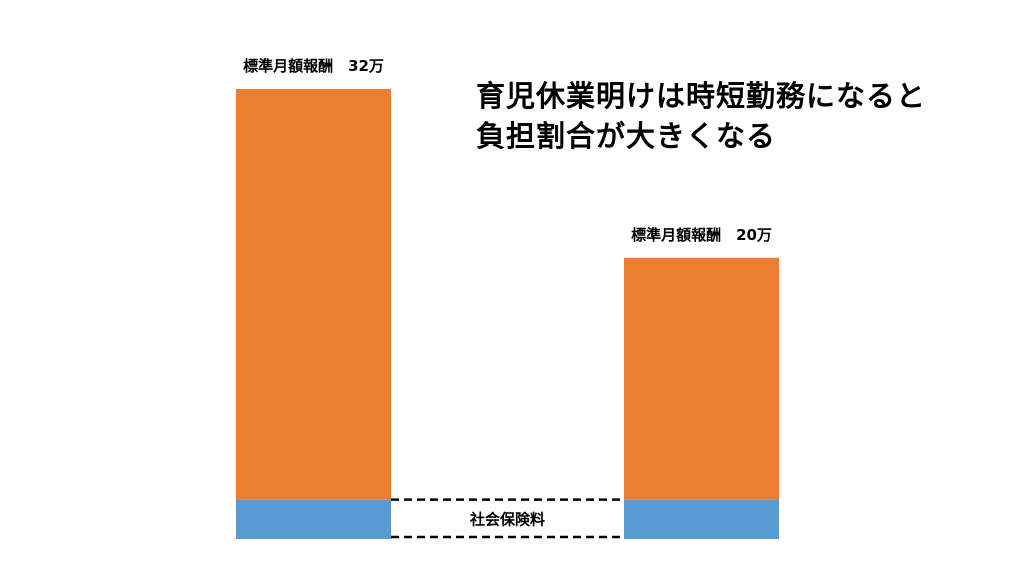  What do you see at coordinates (746, 116) in the screenshot?
I see `headline: 育児休業明けは時短勤務になると 負担割合が大きくなる` at bounding box center [746, 116].